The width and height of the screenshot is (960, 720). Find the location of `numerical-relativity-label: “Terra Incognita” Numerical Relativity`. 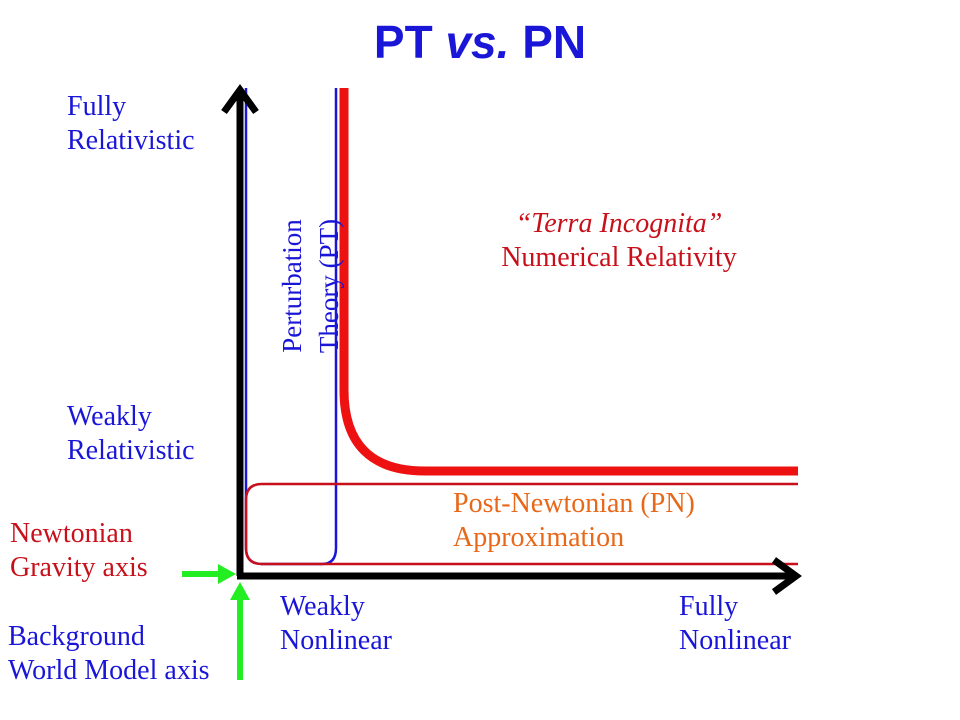

numerical-relativity-label: “Terra Incognita” Numerical Relativity is located at coordinates (619, 241).